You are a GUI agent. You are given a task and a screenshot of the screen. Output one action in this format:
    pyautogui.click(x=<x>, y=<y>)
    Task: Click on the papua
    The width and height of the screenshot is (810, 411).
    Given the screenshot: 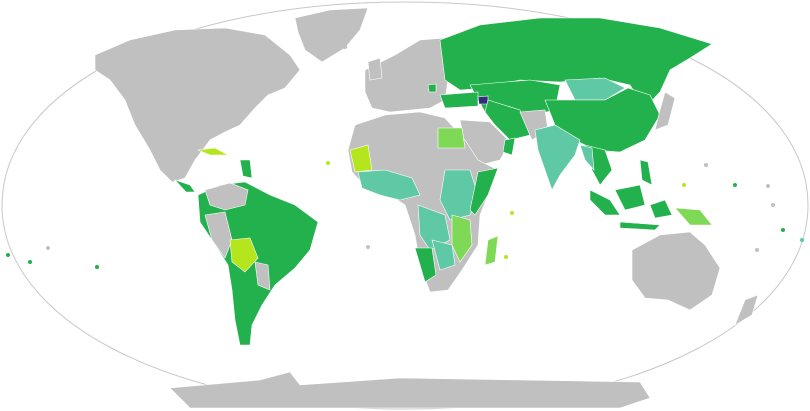 What is the action you would take?
    pyautogui.click(x=693, y=216)
    